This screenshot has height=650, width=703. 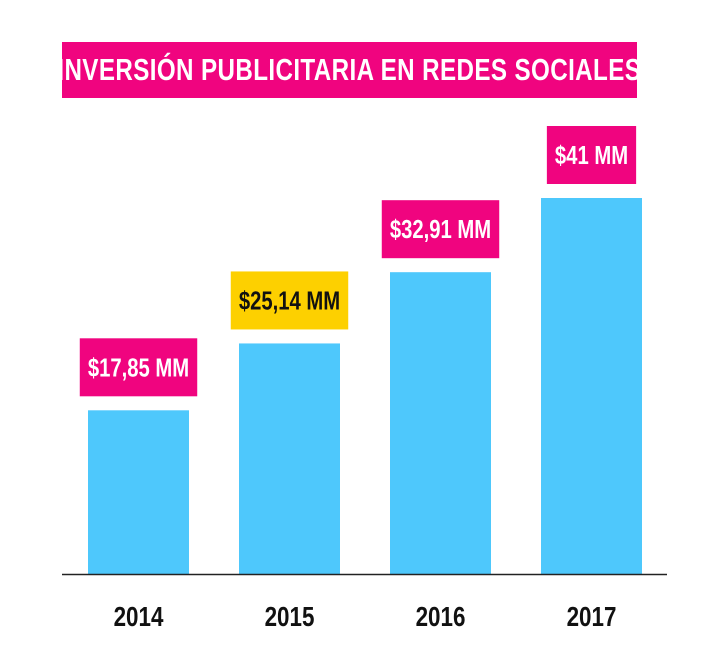 I want to click on data-label-box-2017, so click(x=591, y=155).